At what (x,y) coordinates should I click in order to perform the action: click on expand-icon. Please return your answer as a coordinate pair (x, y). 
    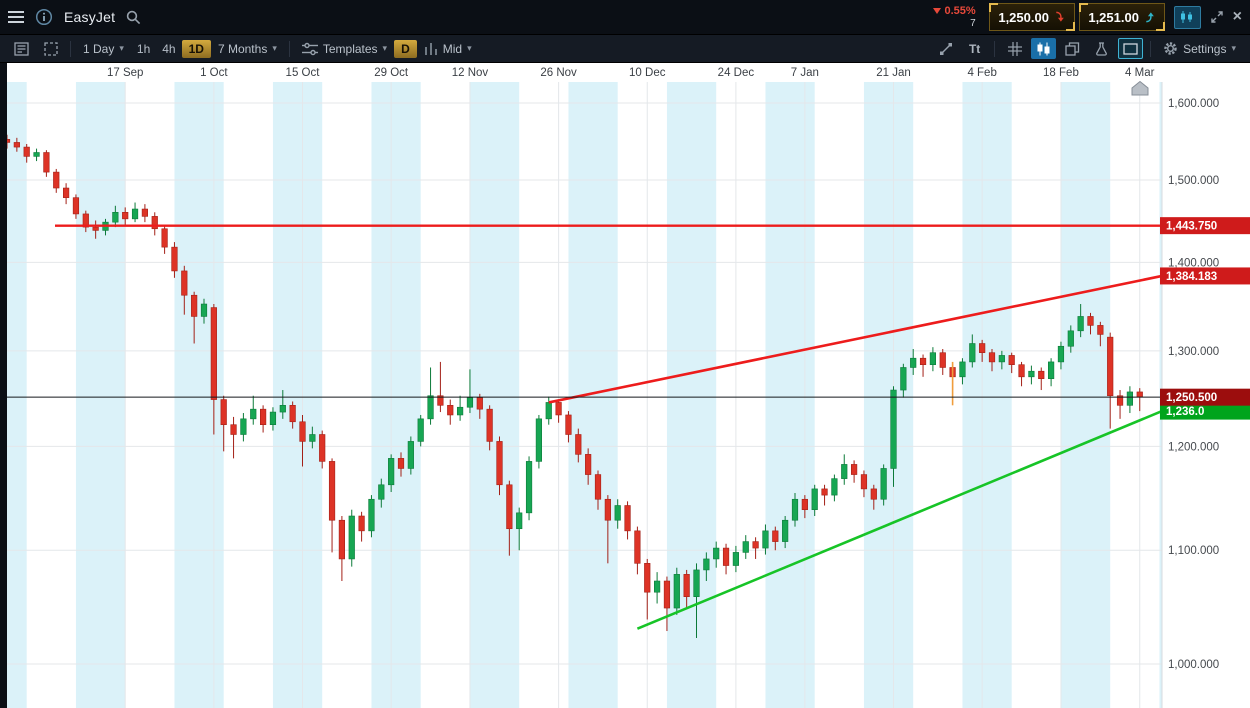
    Looking at the image, I should click on (1217, 17).